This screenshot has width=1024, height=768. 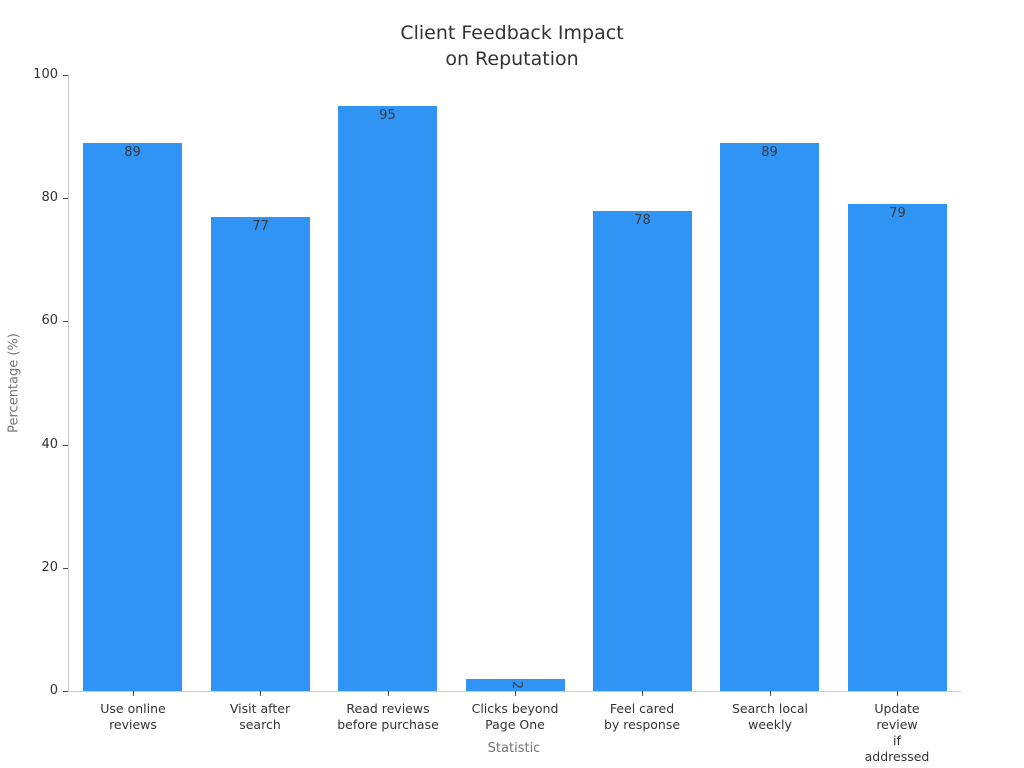 I want to click on bar-value-label: 78, so click(x=642, y=220).